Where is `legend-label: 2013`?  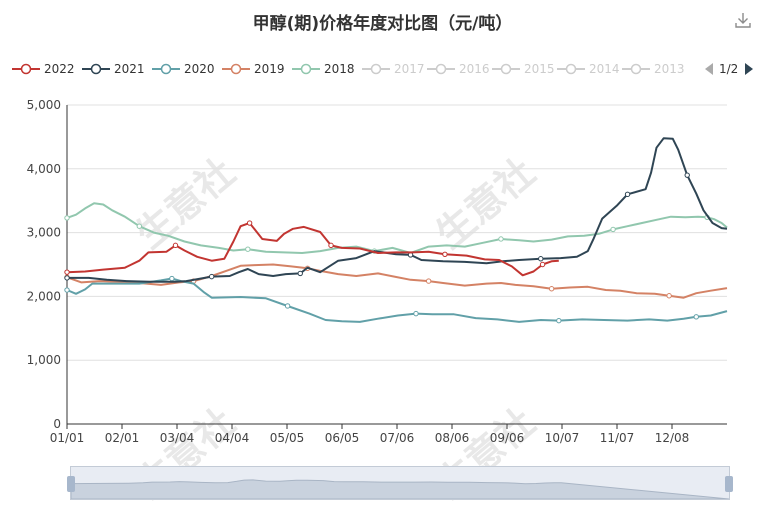
legend-label: 2013 is located at coordinates (669, 69).